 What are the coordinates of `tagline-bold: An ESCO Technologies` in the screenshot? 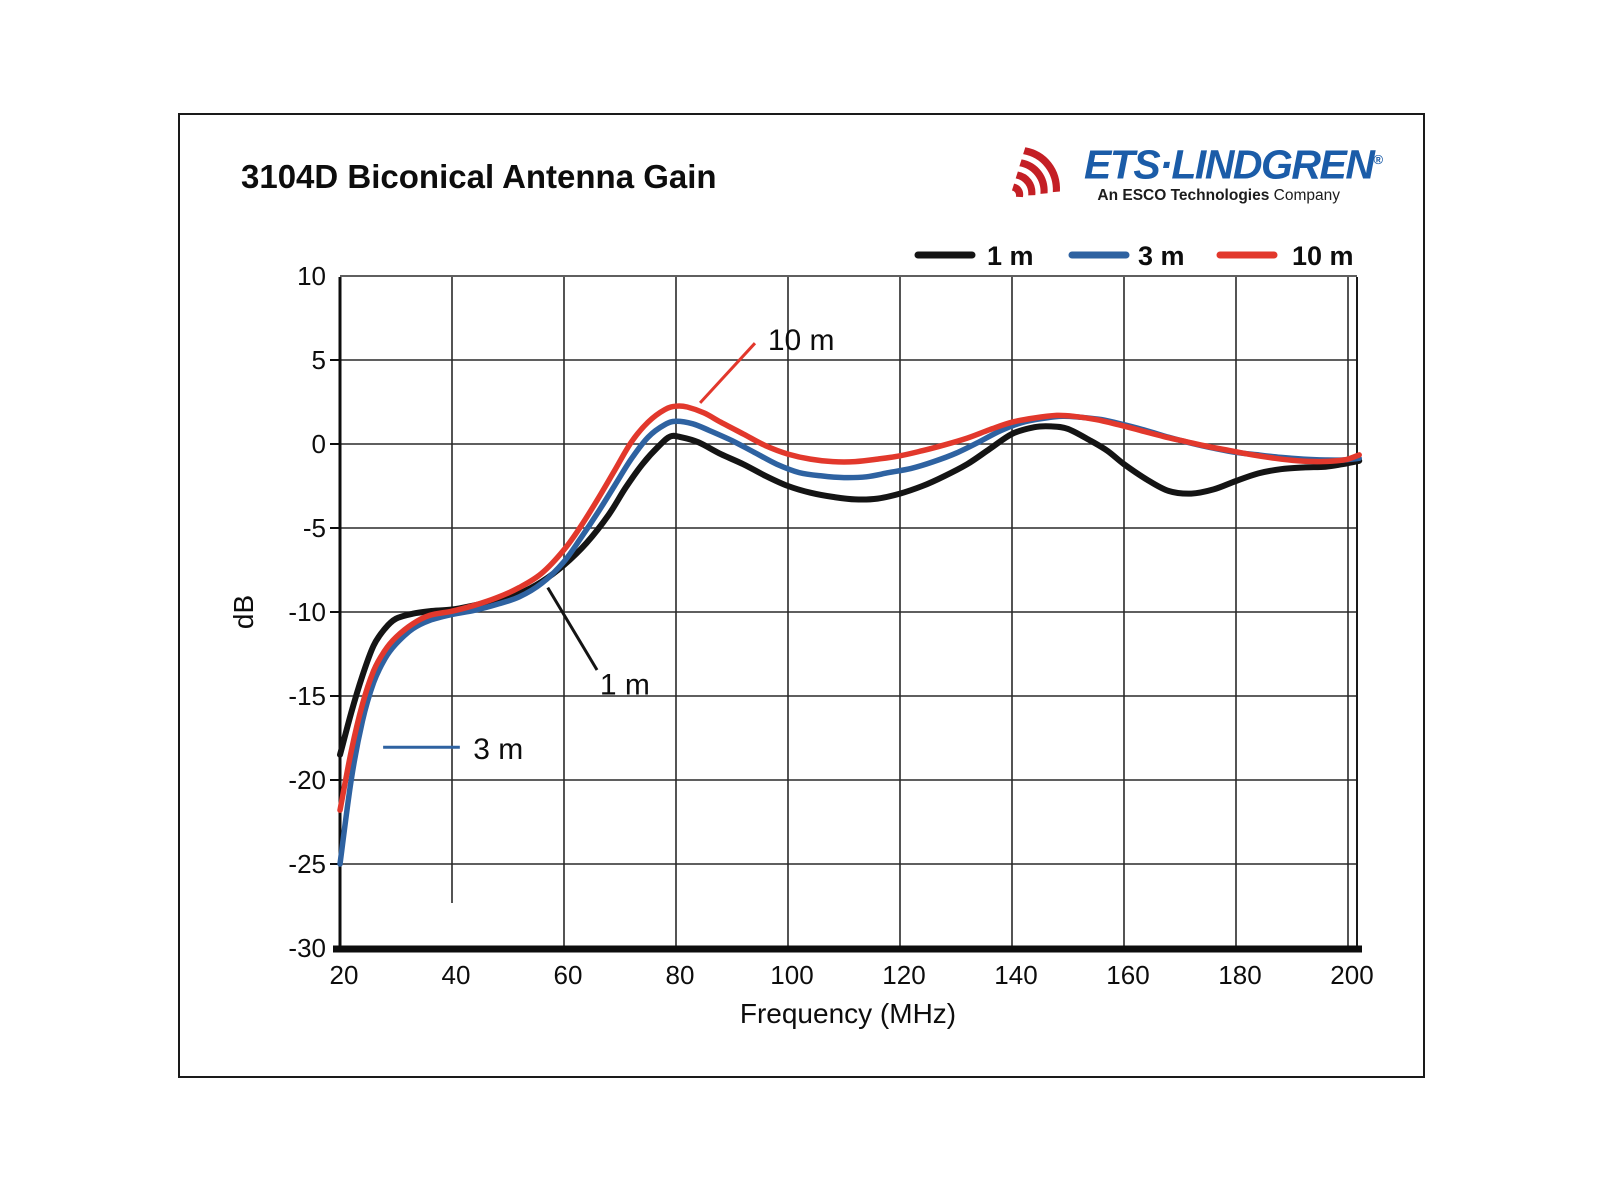 It's located at (1183, 195).